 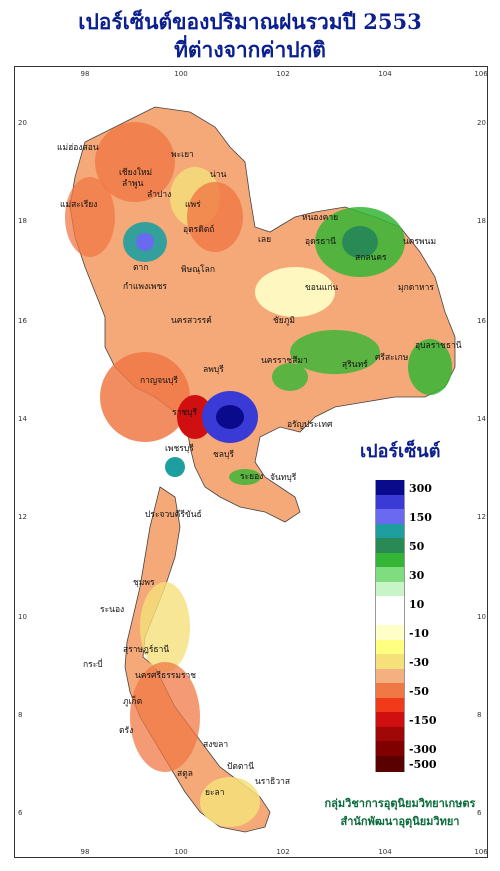 What do you see at coordinates (198, 229) in the screenshot?
I see `city-label: อุตรดิตถ์` at bounding box center [198, 229].